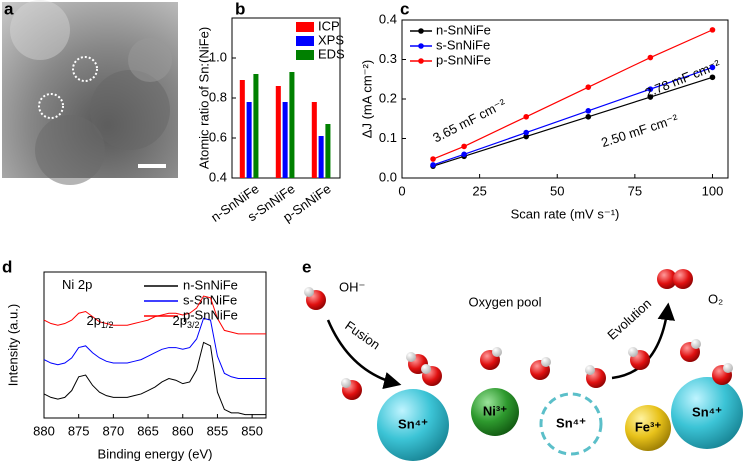 This screenshot has height=465, width=747. I want to click on panel-label: c, so click(404, 9).